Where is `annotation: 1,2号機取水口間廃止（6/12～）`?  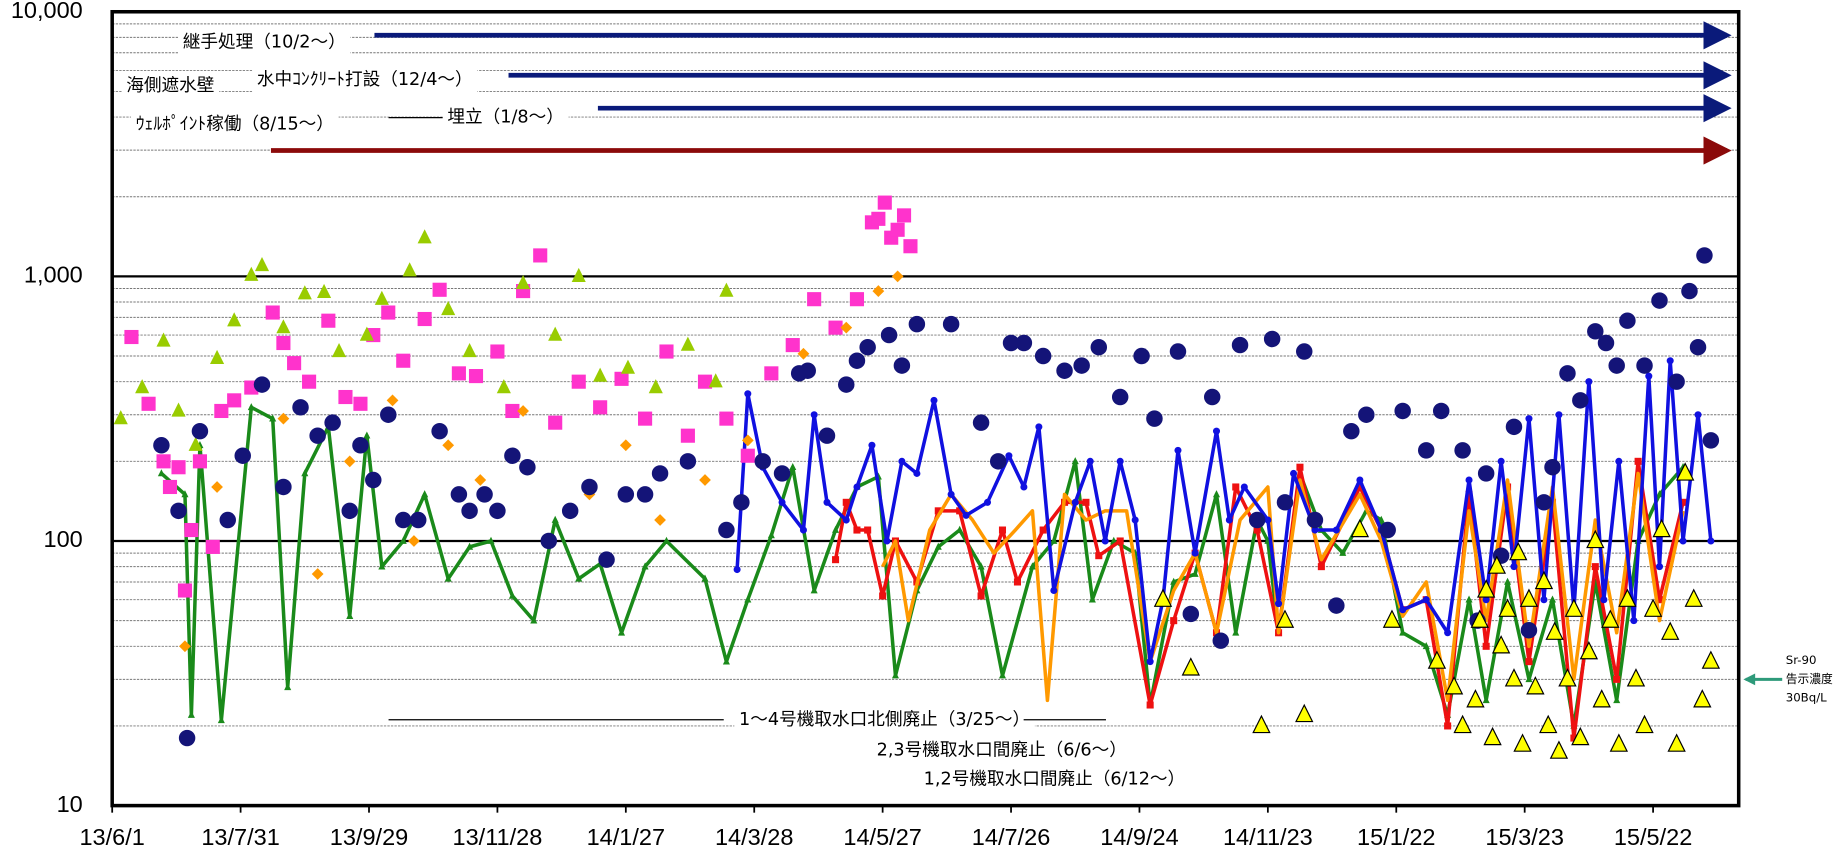 annotation: 1,2号機取水口間廃止（6/12～） is located at coordinates (1054, 779).